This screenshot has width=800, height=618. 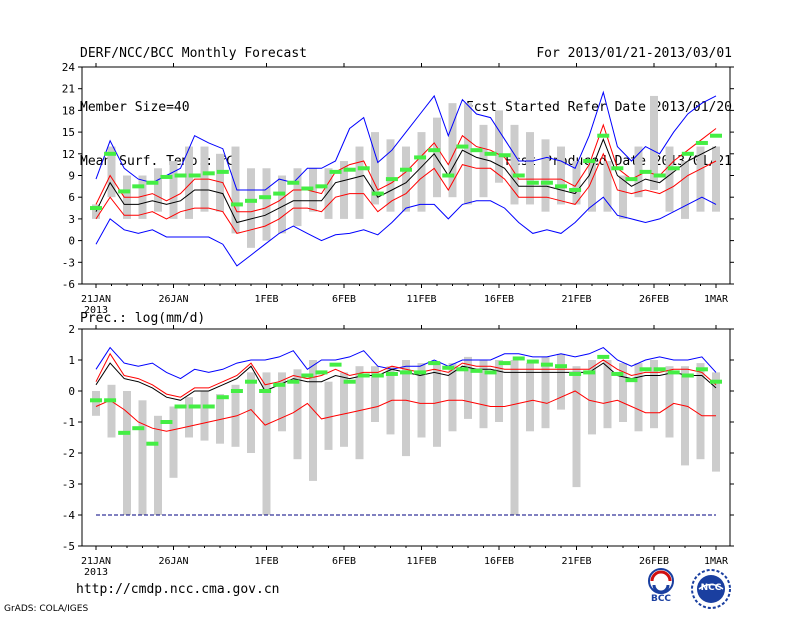 I want to click on member-size: Member Size=40, so click(x=135, y=107).